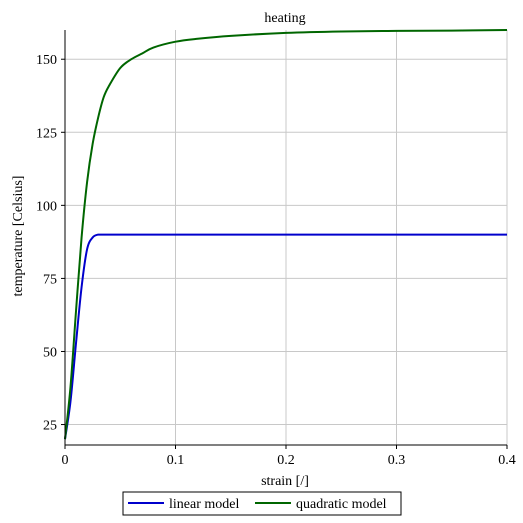 The height and width of the screenshot is (523, 523). Describe the element at coordinates (285, 481) in the screenshot. I see `x-axis-label: strain [/]` at that location.